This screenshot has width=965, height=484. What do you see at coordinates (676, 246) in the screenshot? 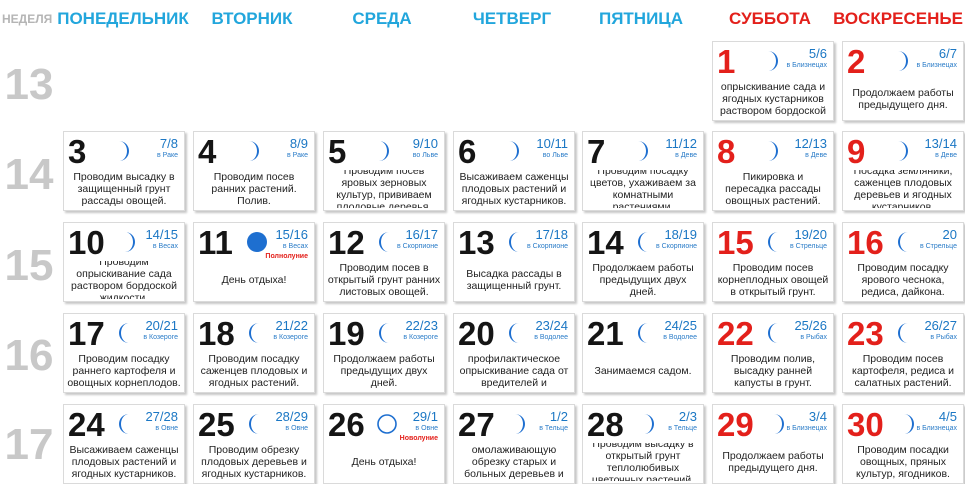
I see `moon-zodiac-sign: в Скорпионе` at bounding box center [676, 246].